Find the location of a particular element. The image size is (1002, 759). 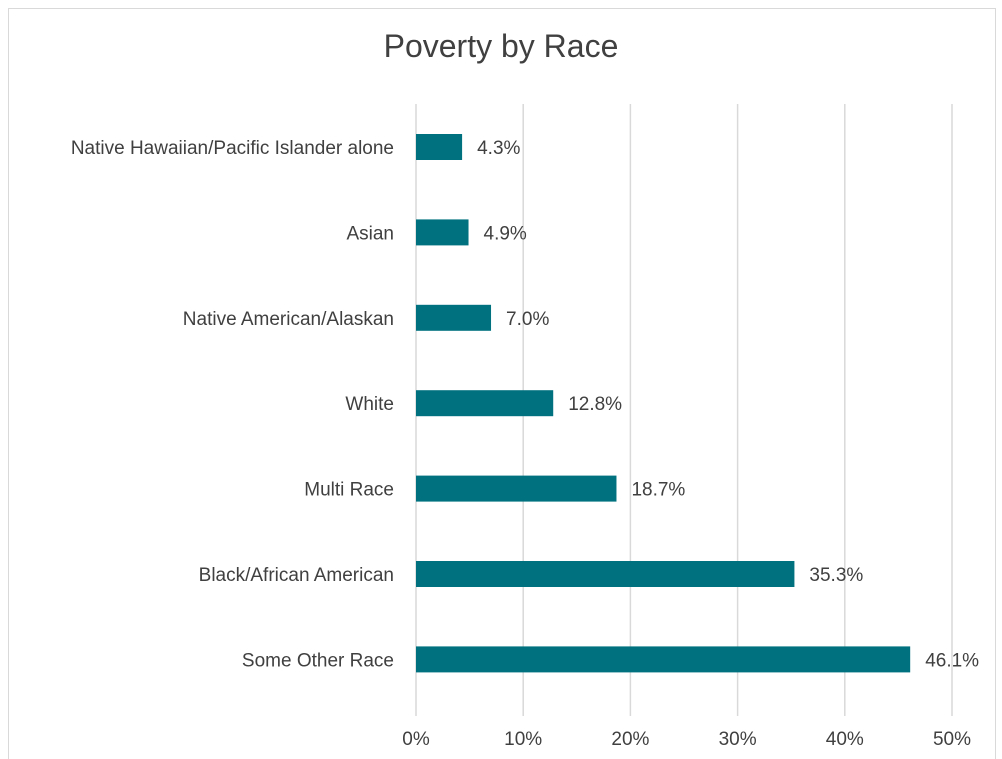

chart-title: Poverty by Race is located at coordinates (501, 46).